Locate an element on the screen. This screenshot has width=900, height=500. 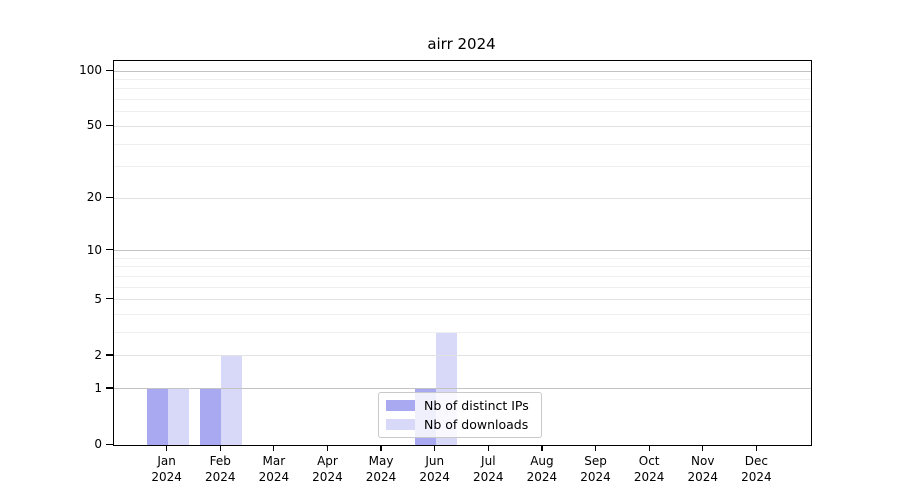
legend-item-downloads: Nb of downloads is located at coordinates (457, 424).